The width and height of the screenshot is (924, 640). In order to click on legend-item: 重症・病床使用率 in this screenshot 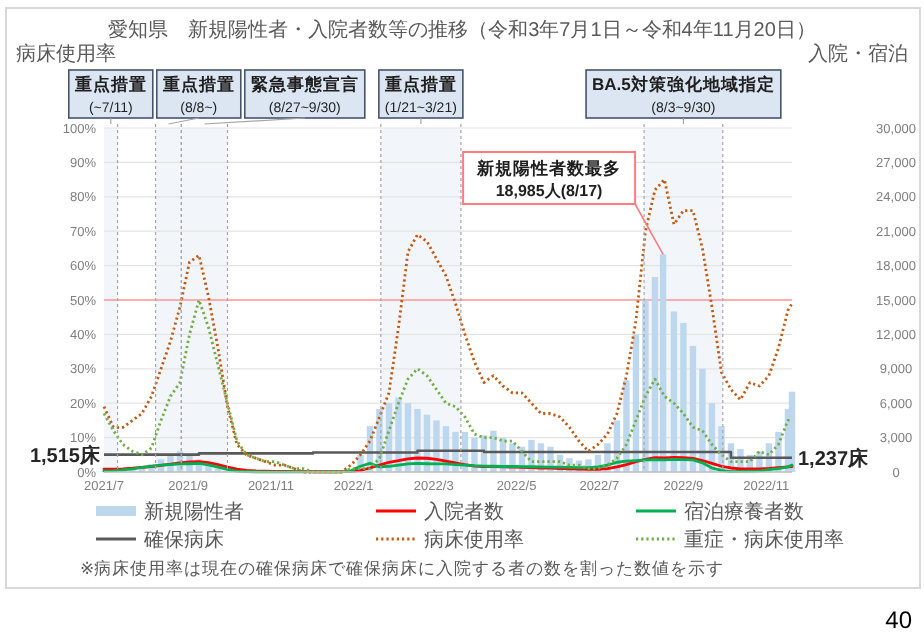, I will do `click(740, 541)`.